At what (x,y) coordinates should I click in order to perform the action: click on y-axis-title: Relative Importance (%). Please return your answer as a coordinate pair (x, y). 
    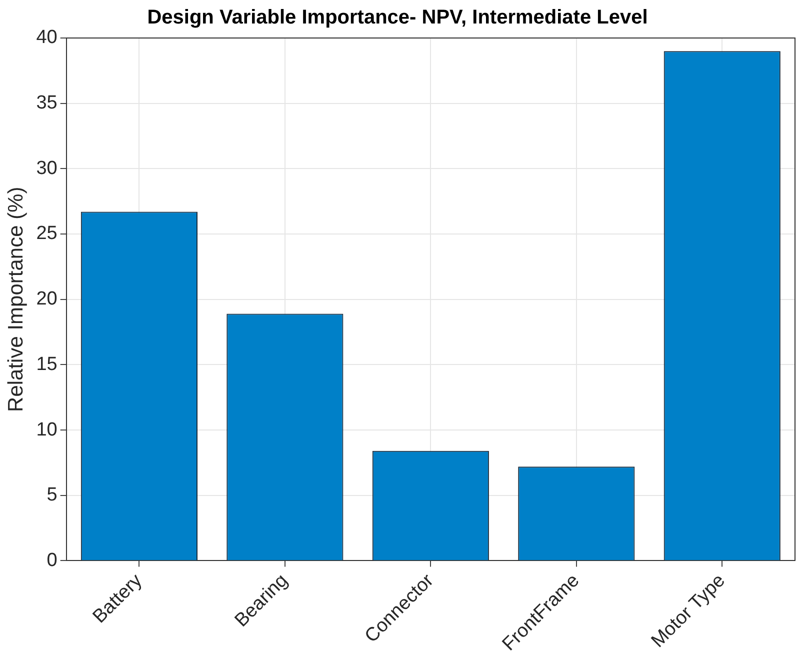
    Looking at the image, I should click on (16, 299).